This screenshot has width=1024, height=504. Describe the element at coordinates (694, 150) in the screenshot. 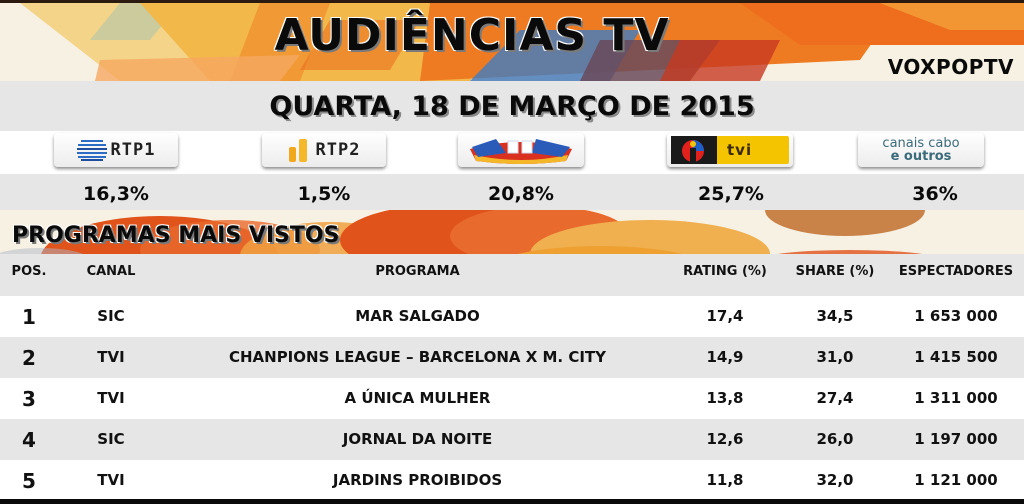

I see `tvi-icon` at that location.